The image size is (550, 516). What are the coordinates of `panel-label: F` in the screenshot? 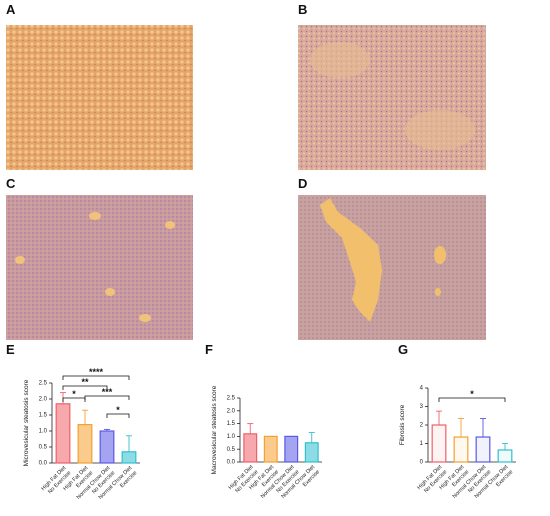 It's located at (209, 349).